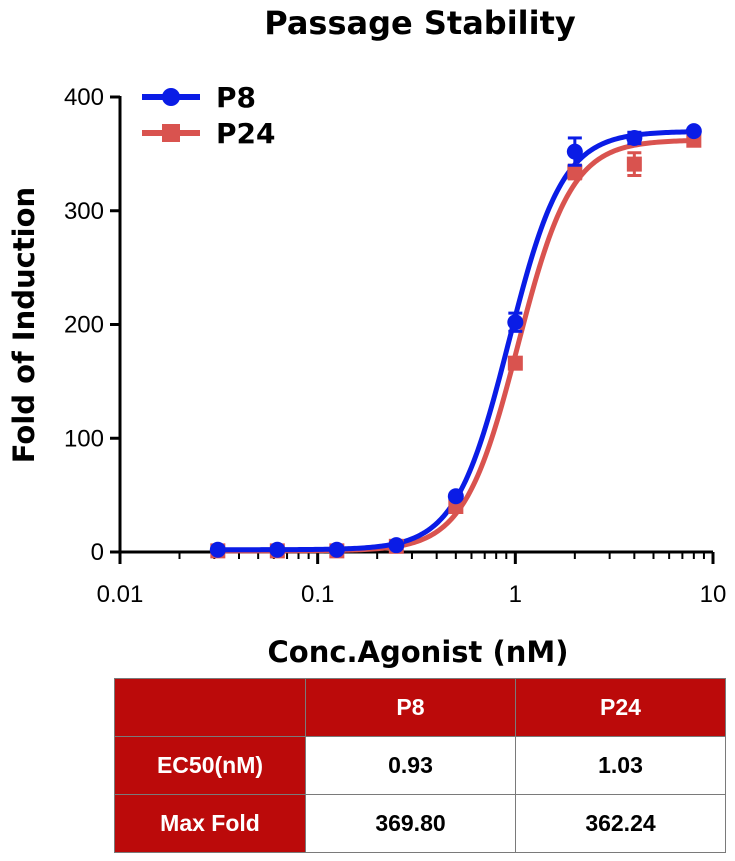 This screenshot has width=735, height=861. I want to click on y-tick-label: 100, so click(84, 438).